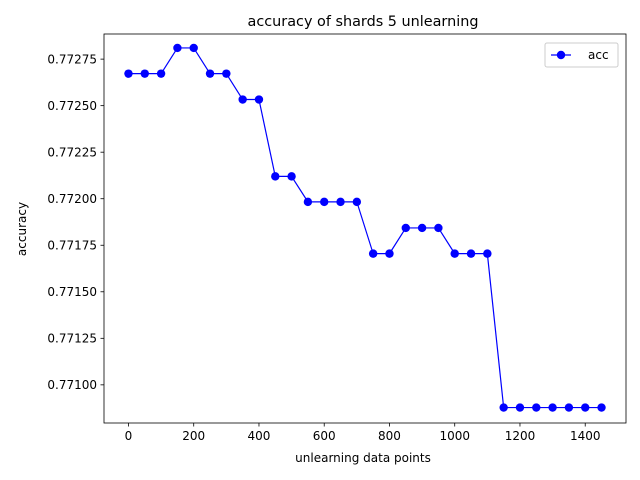  What do you see at coordinates (72, 59) in the screenshot?
I see `y-tick-label: 0.77275` at bounding box center [72, 59].